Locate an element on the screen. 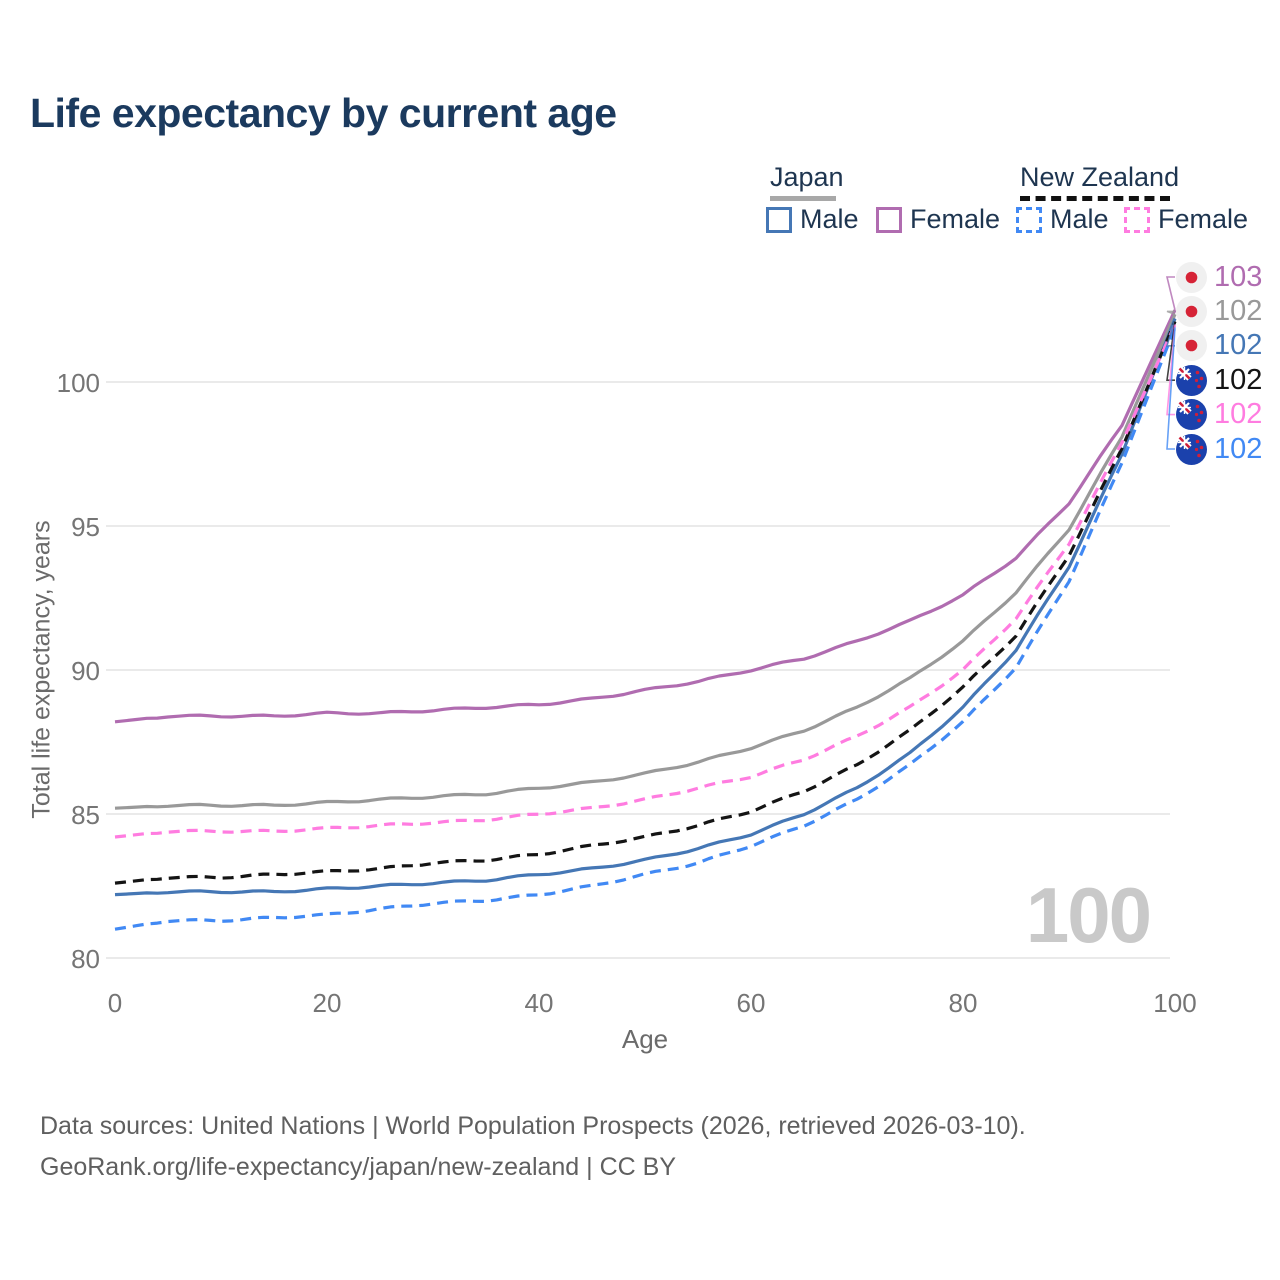 The width and height of the screenshot is (1280, 1280). x-tick-label: 80 is located at coordinates (963, 1003).